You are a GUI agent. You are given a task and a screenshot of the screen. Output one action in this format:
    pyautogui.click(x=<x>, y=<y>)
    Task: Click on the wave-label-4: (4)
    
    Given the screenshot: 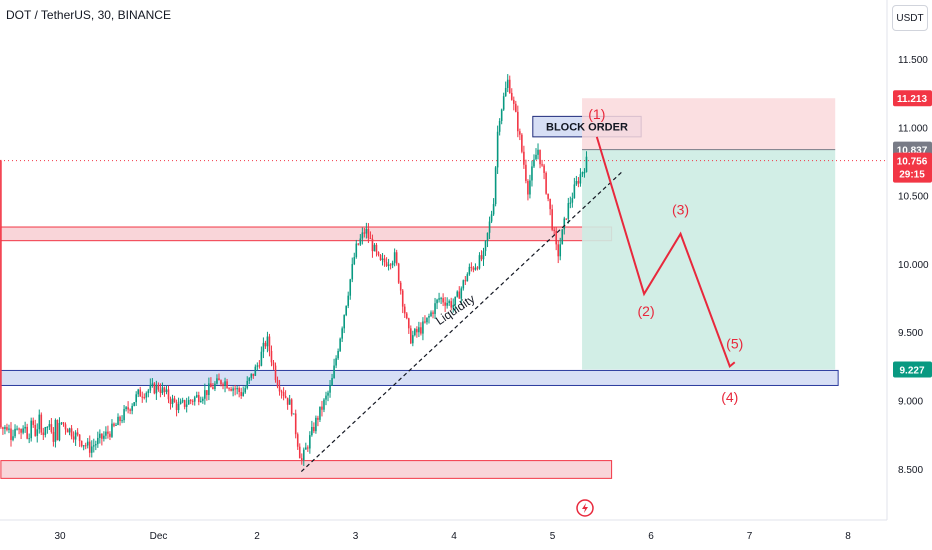 What is the action you would take?
    pyautogui.click(x=729, y=397)
    